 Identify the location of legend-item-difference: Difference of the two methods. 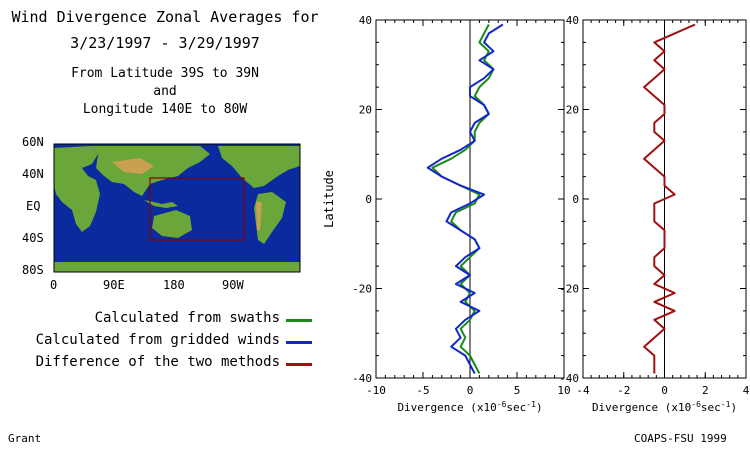
(160, 364).